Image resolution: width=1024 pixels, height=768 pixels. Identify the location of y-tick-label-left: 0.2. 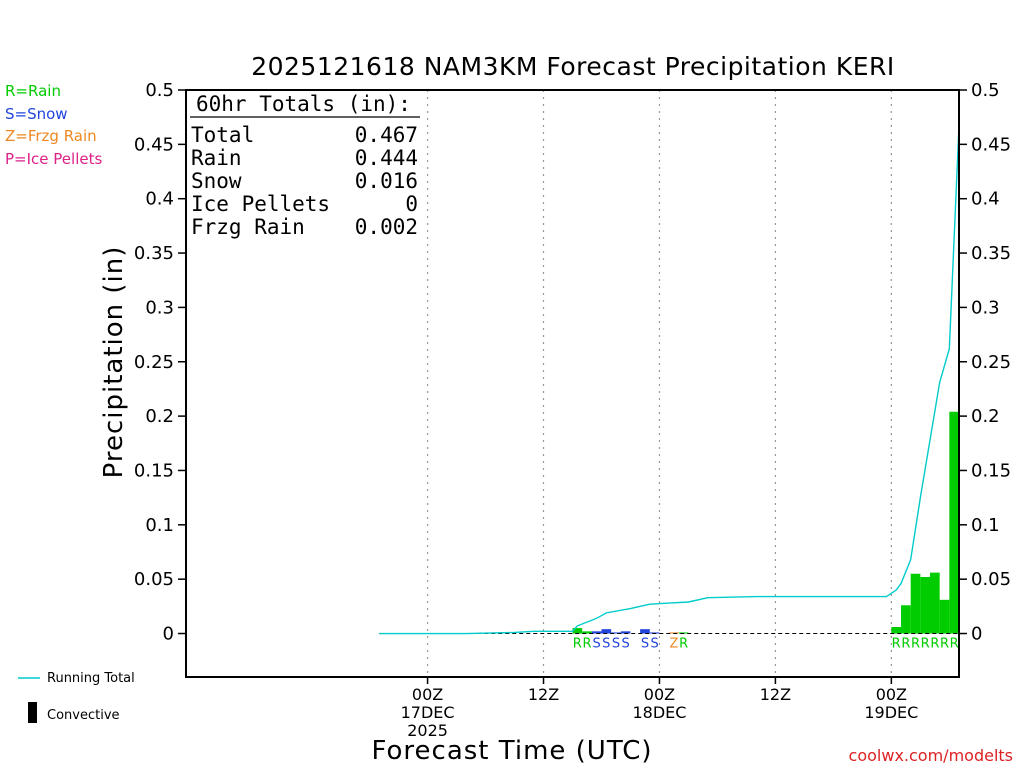
(159, 416).